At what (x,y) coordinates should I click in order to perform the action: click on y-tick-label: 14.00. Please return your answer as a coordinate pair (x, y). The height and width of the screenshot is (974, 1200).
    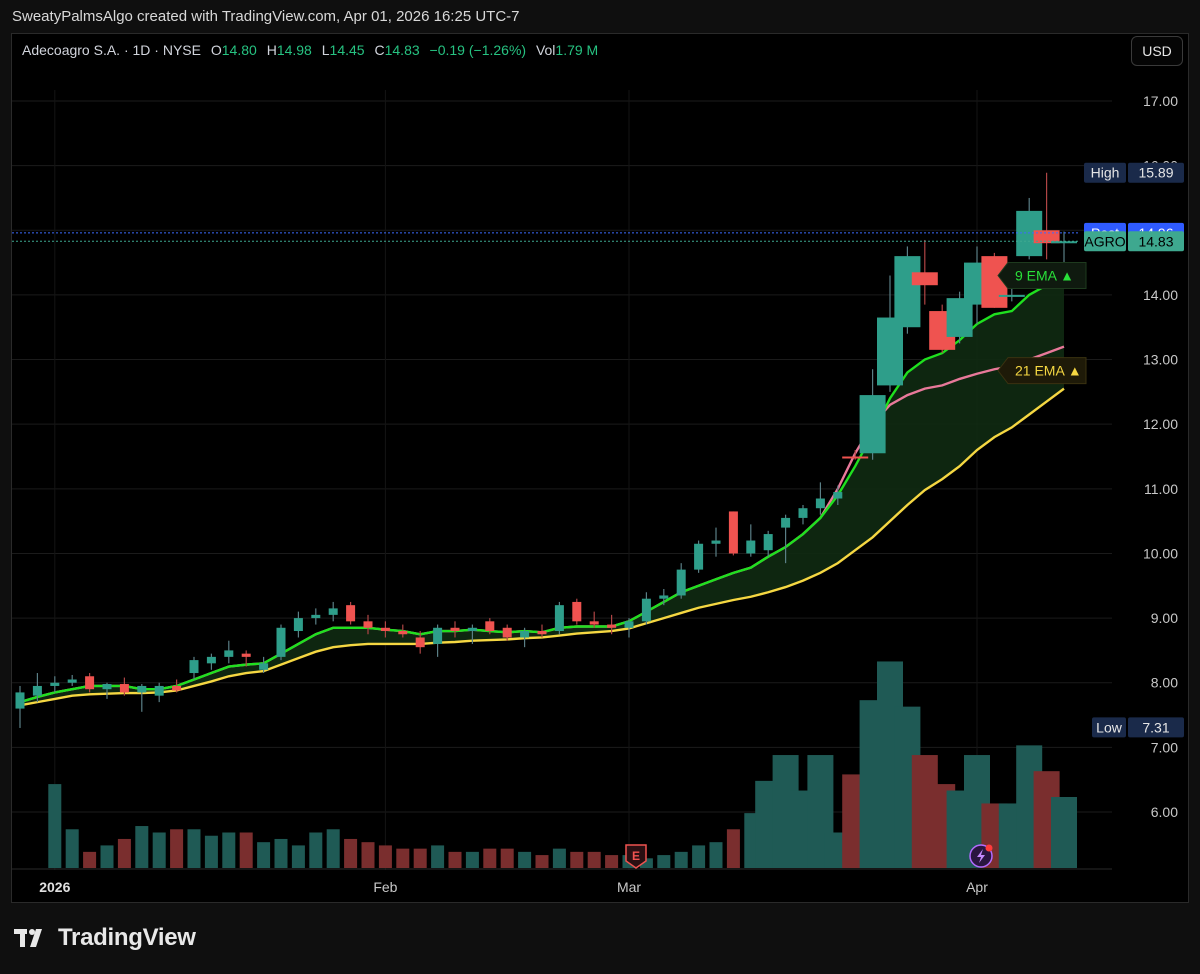
    Looking at the image, I should click on (1160, 295).